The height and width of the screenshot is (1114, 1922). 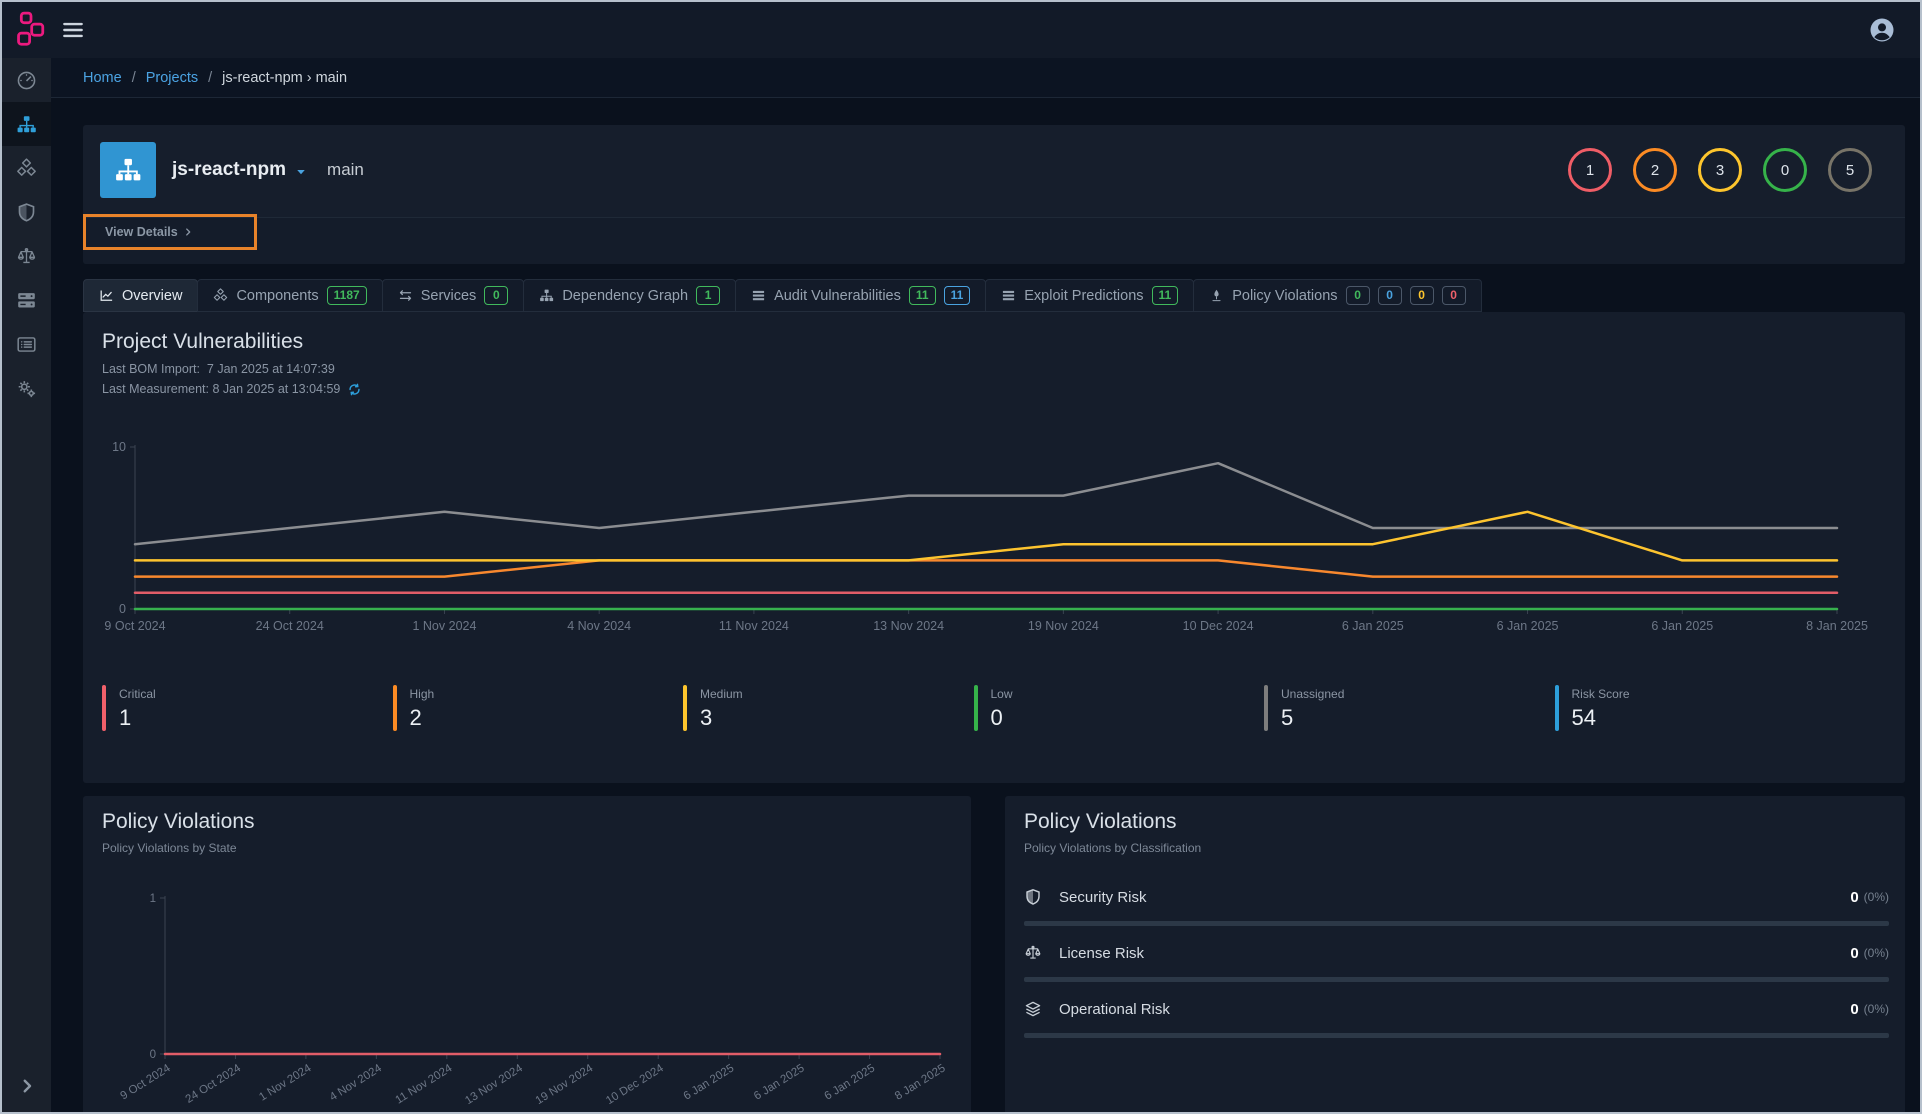 What do you see at coordinates (31, 29) in the screenshot?
I see `app-logo-icon` at bounding box center [31, 29].